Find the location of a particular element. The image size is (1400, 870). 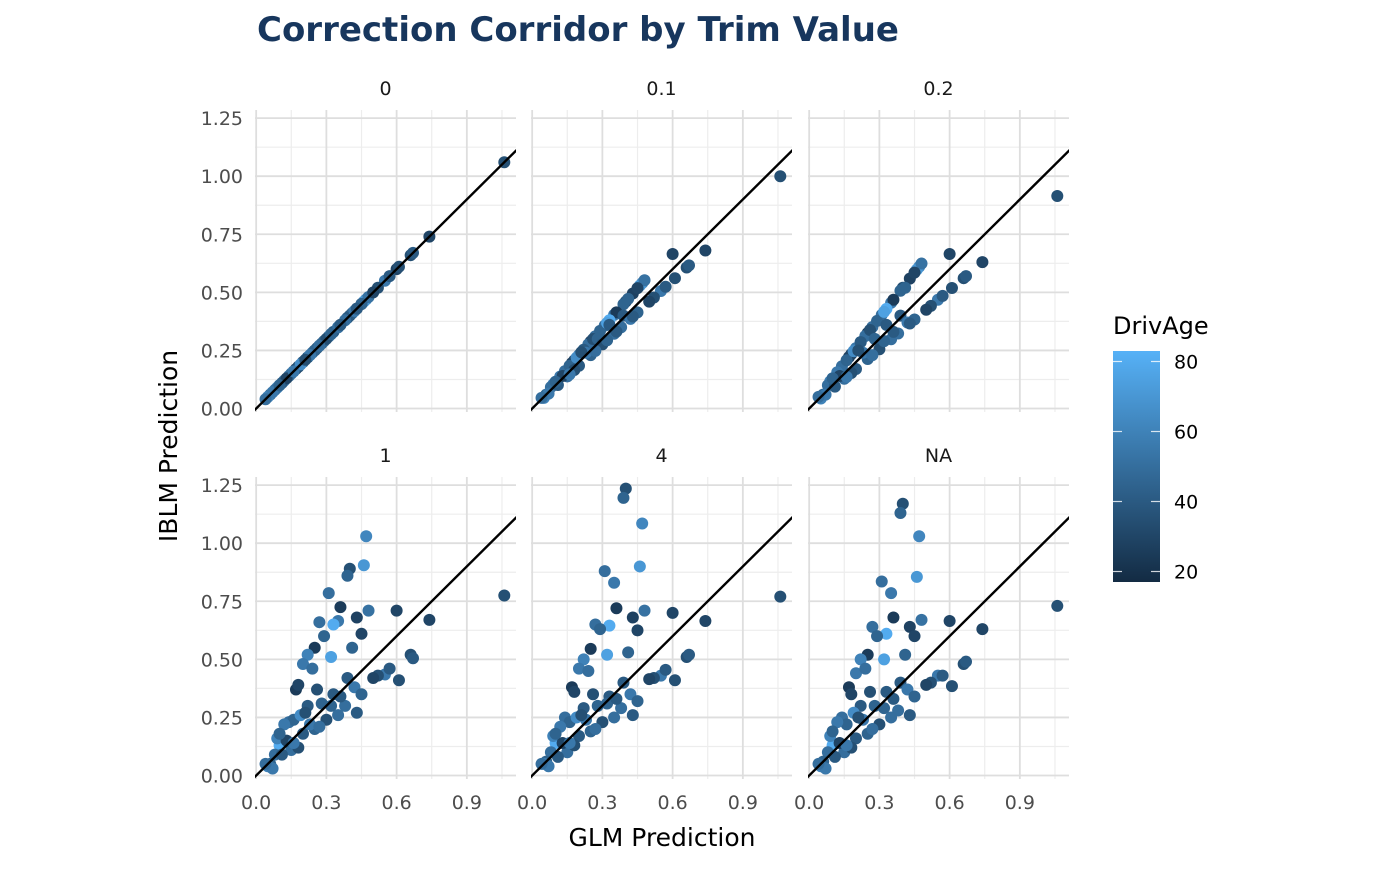

facet-strip-label: 0.2 is located at coordinates (938, 89).